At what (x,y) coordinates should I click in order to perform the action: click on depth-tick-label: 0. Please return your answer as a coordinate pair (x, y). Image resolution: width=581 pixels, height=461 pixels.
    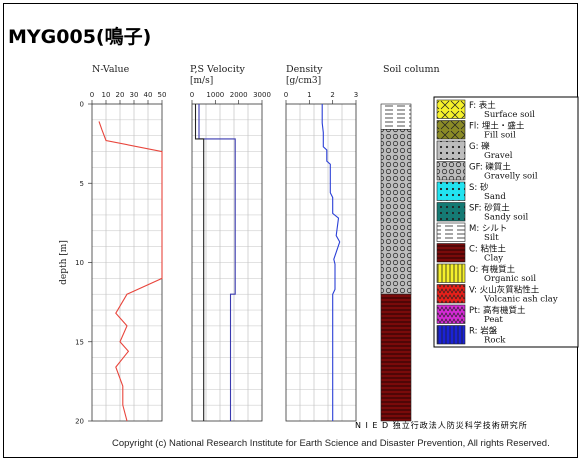
    Looking at the image, I should click on (82, 105).